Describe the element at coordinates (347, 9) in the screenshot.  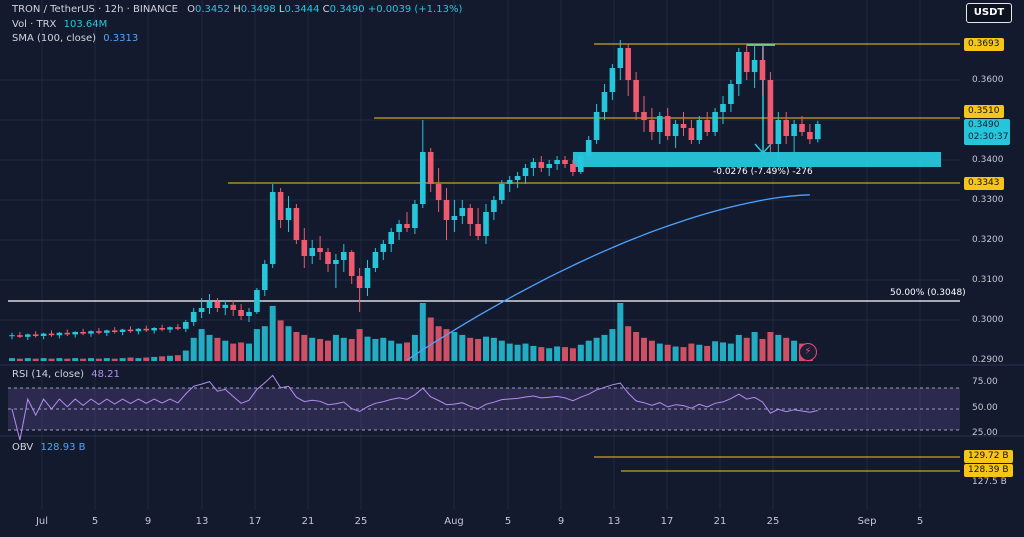
I see `close-value: 0.3490` at that location.